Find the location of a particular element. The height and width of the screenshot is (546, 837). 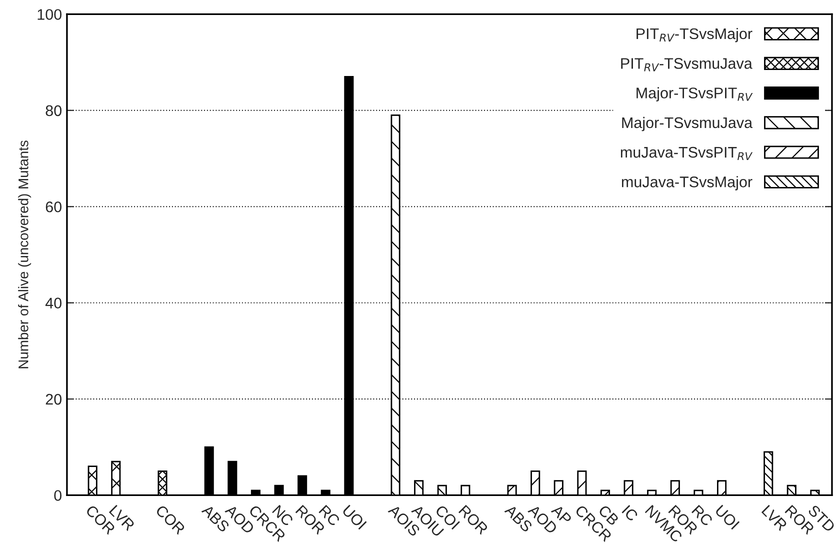

legend-label: Major-TSvsPIT$_{RV}$ is located at coordinates (694, 94).